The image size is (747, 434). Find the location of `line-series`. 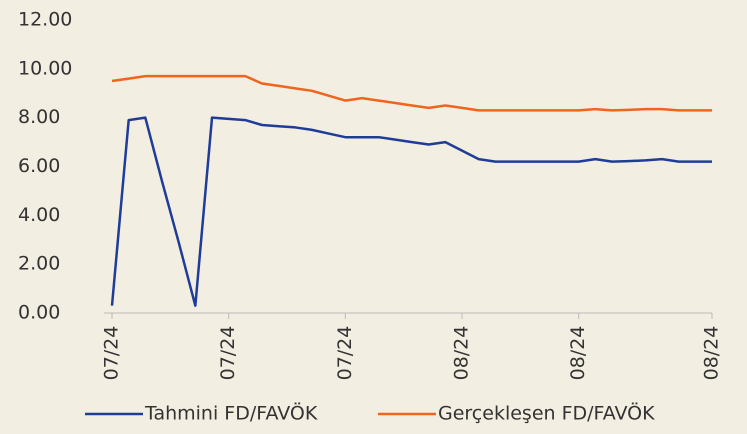

line-series is located at coordinates (411, 93).